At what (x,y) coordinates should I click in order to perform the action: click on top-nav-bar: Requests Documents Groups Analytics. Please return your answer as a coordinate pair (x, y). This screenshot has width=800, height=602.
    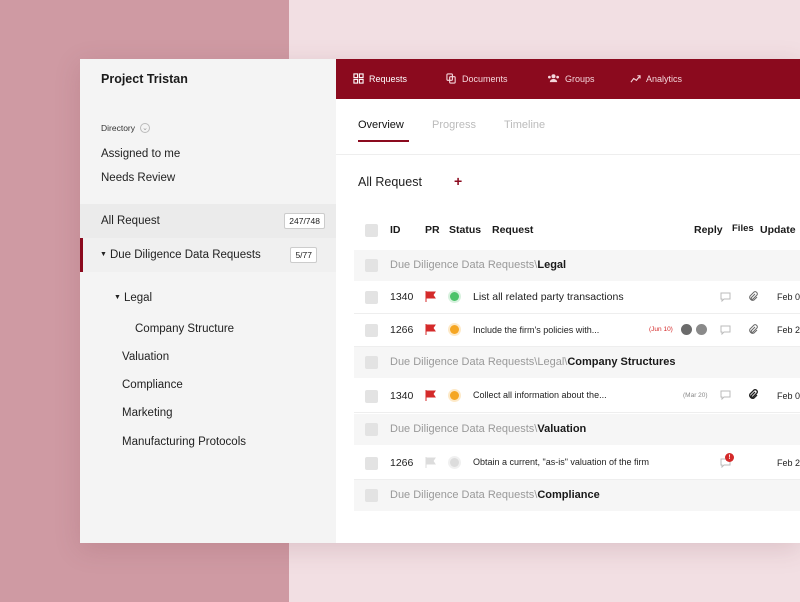
    Looking at the image, I should click on (568, 79).